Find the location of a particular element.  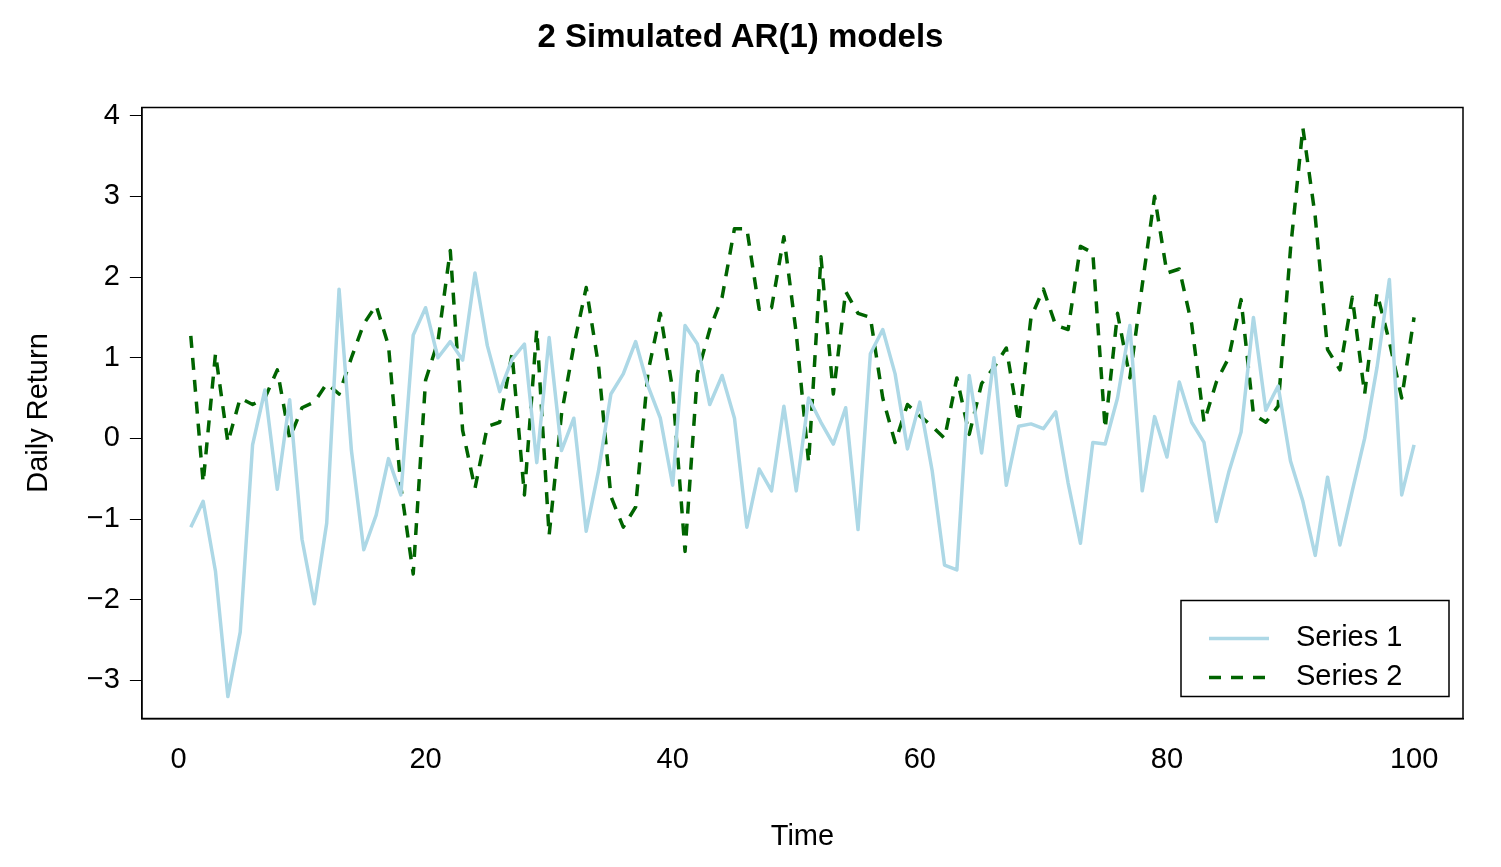

y-tick-label: 2 is located at coordinates (111, 275).